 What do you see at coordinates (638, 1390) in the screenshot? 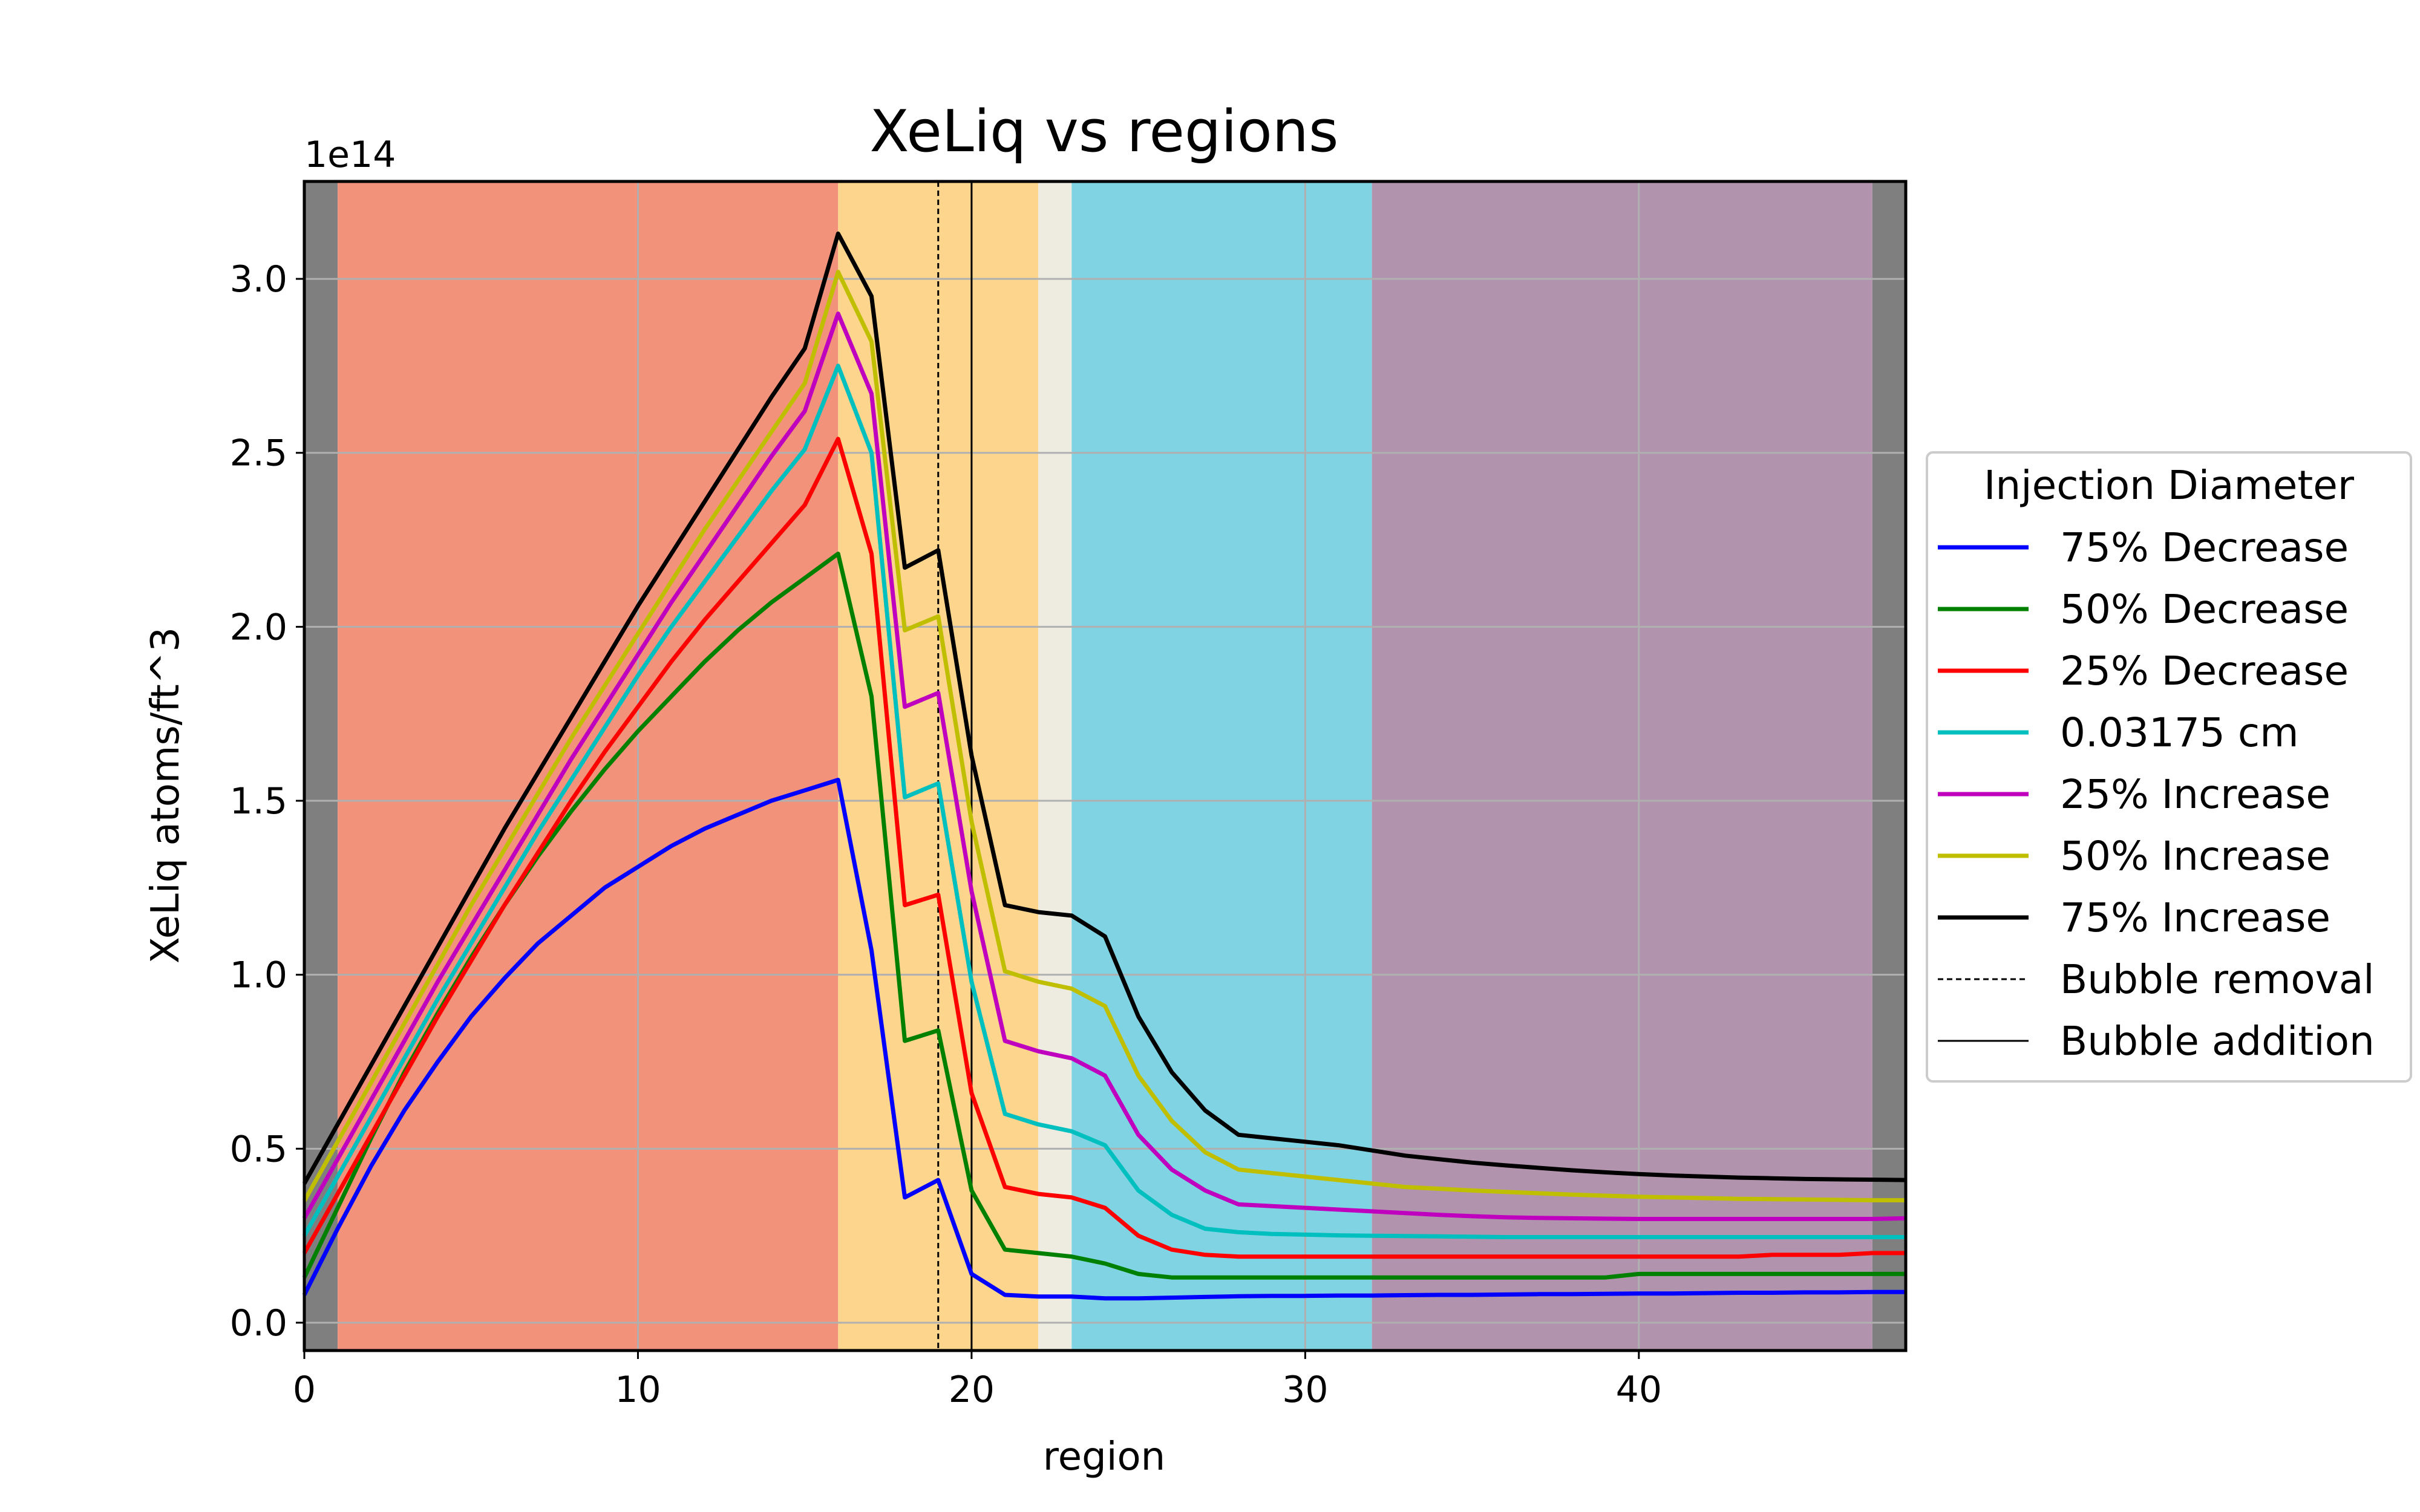
I see `x-tick-label: 10` at bounding box center [638, 1390].